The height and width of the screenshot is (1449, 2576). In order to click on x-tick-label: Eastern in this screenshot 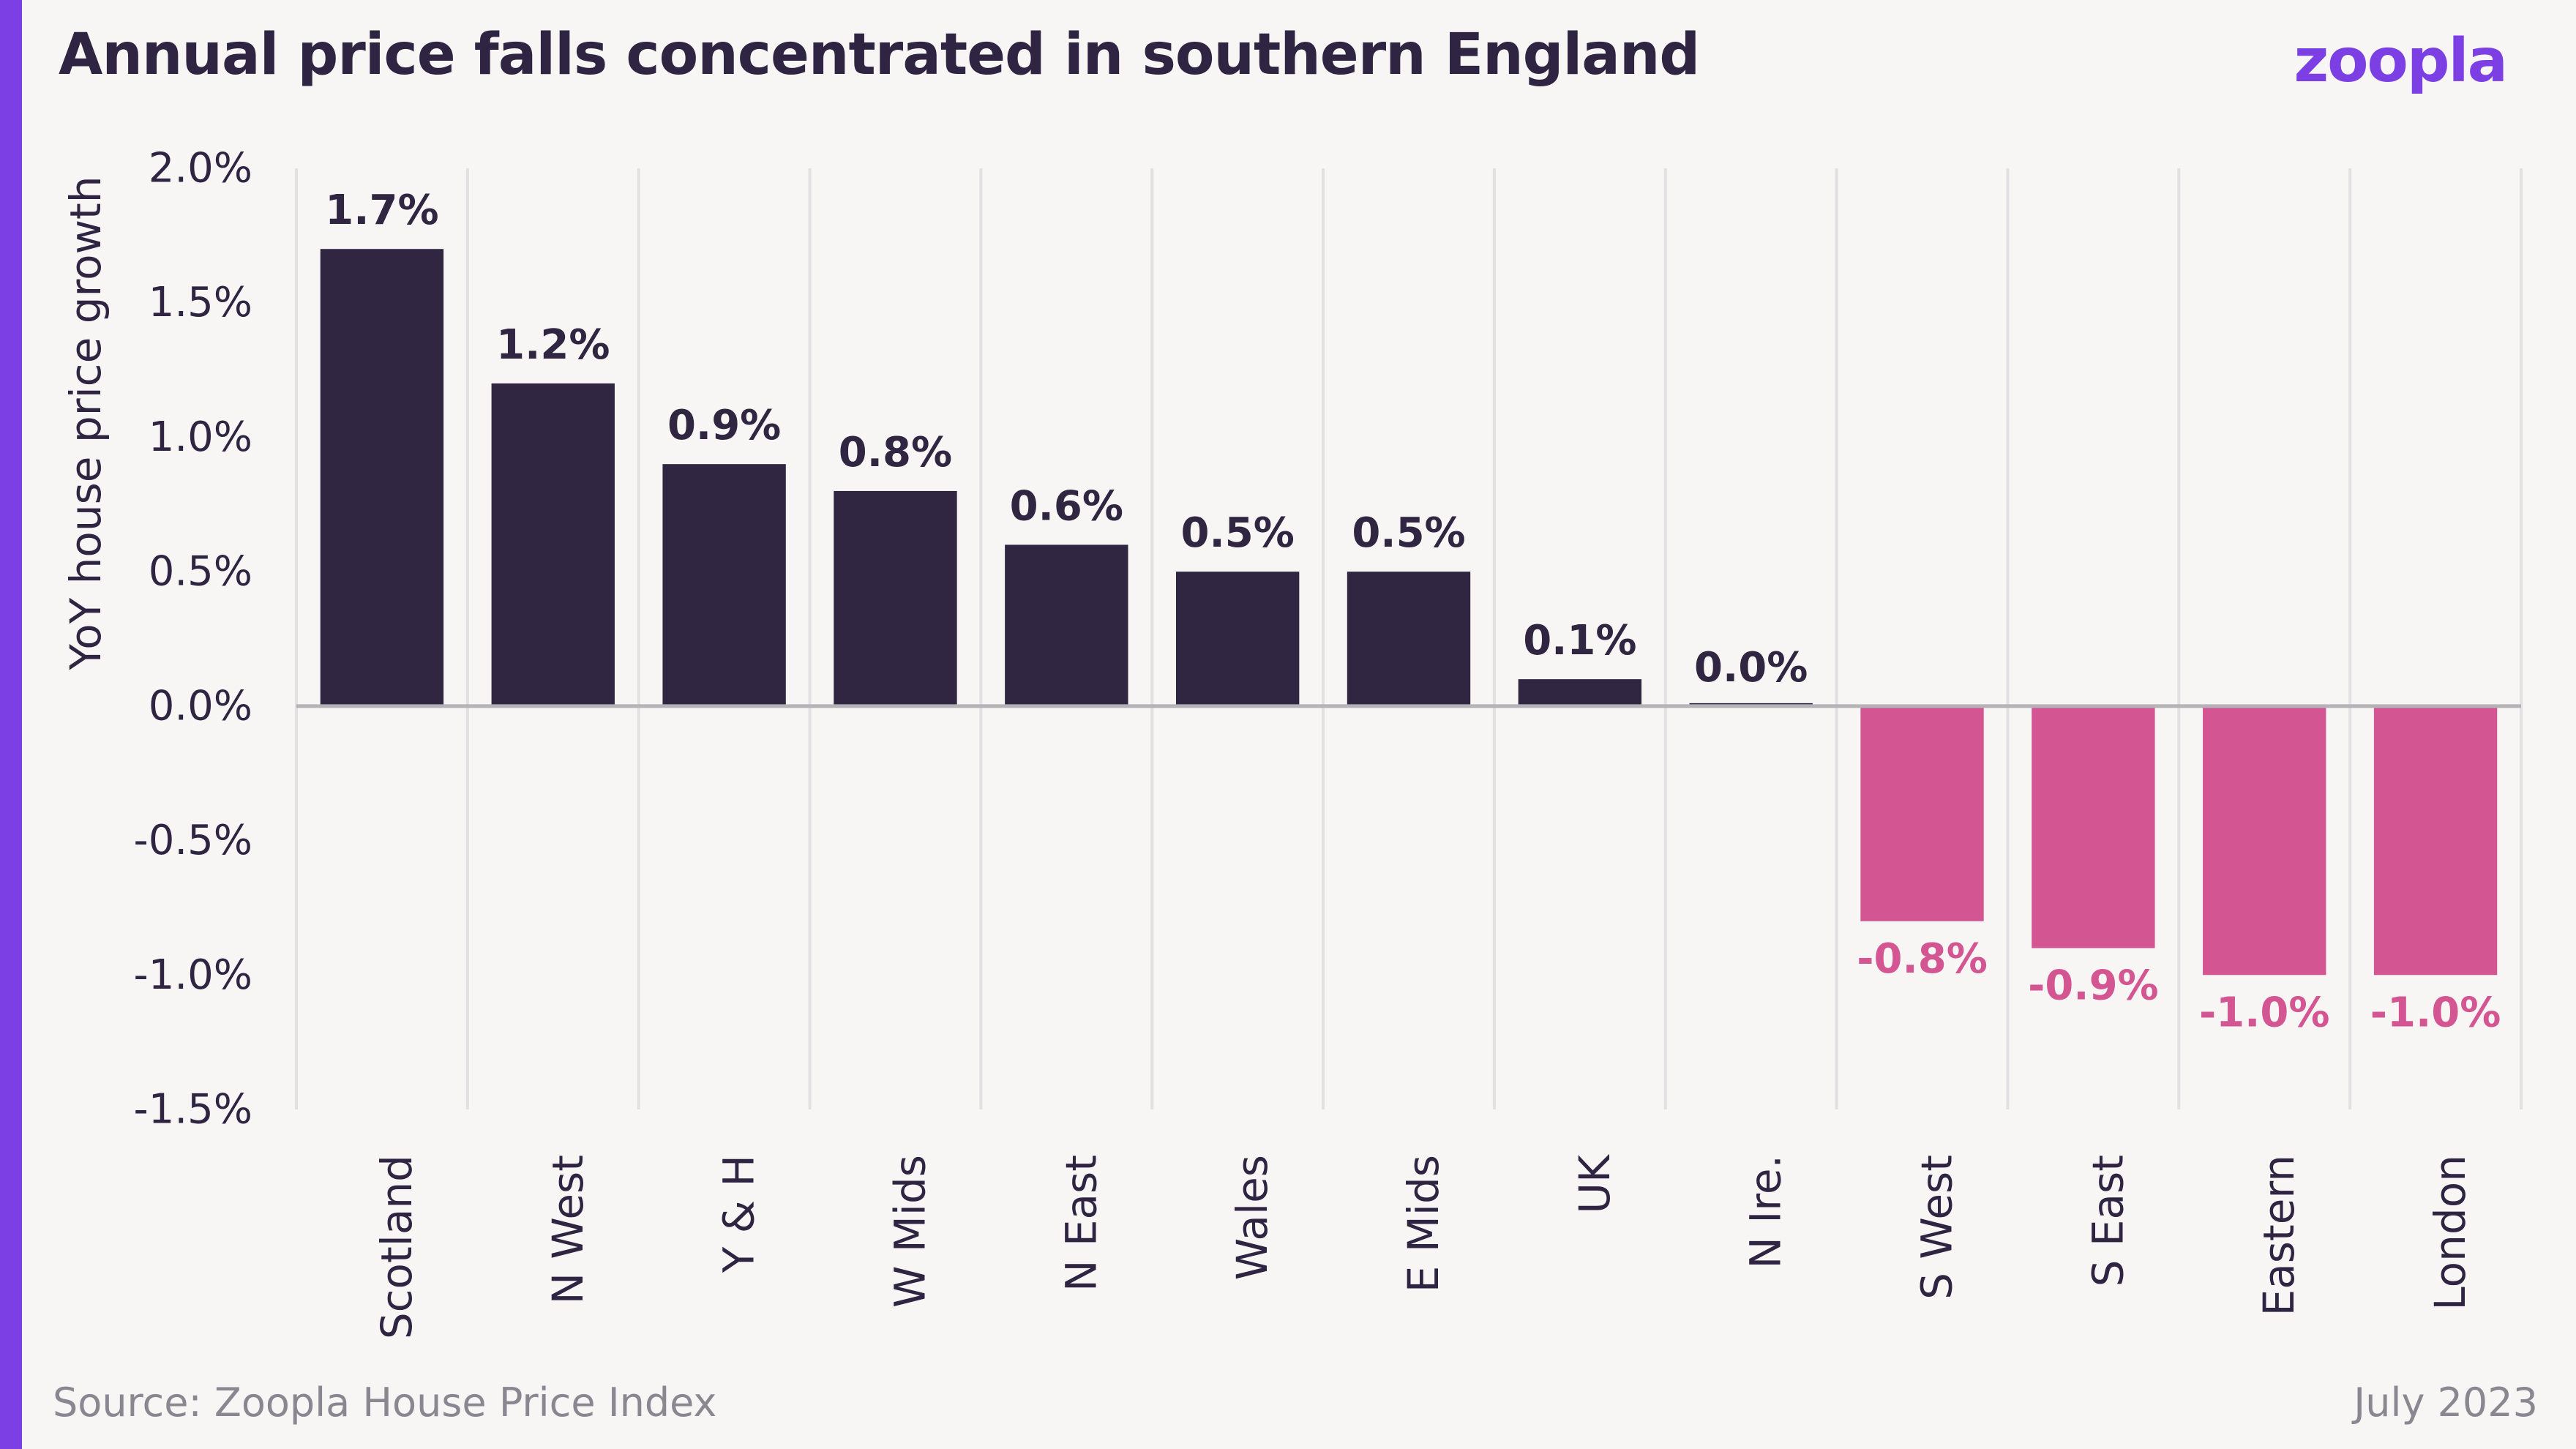, I will do `click(2279, 1235)`.